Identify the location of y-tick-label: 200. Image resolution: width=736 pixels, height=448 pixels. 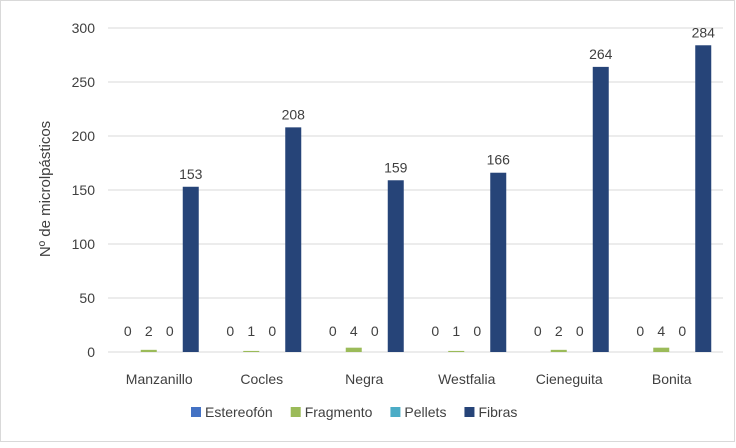
(84, 136).